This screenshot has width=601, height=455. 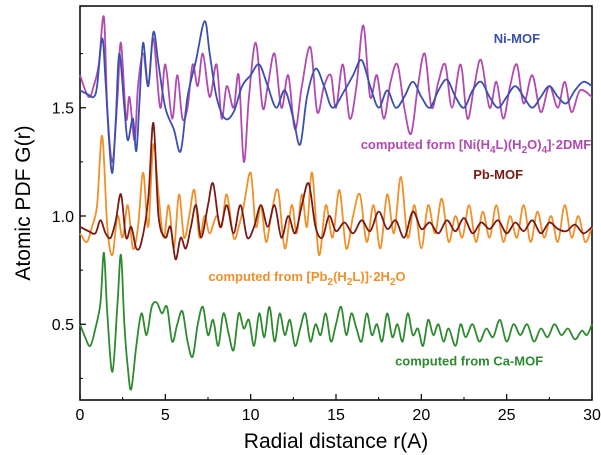 I want to click on y-axis-ticks: 0.5 1.0 1.5, so click(x=69, y=216).